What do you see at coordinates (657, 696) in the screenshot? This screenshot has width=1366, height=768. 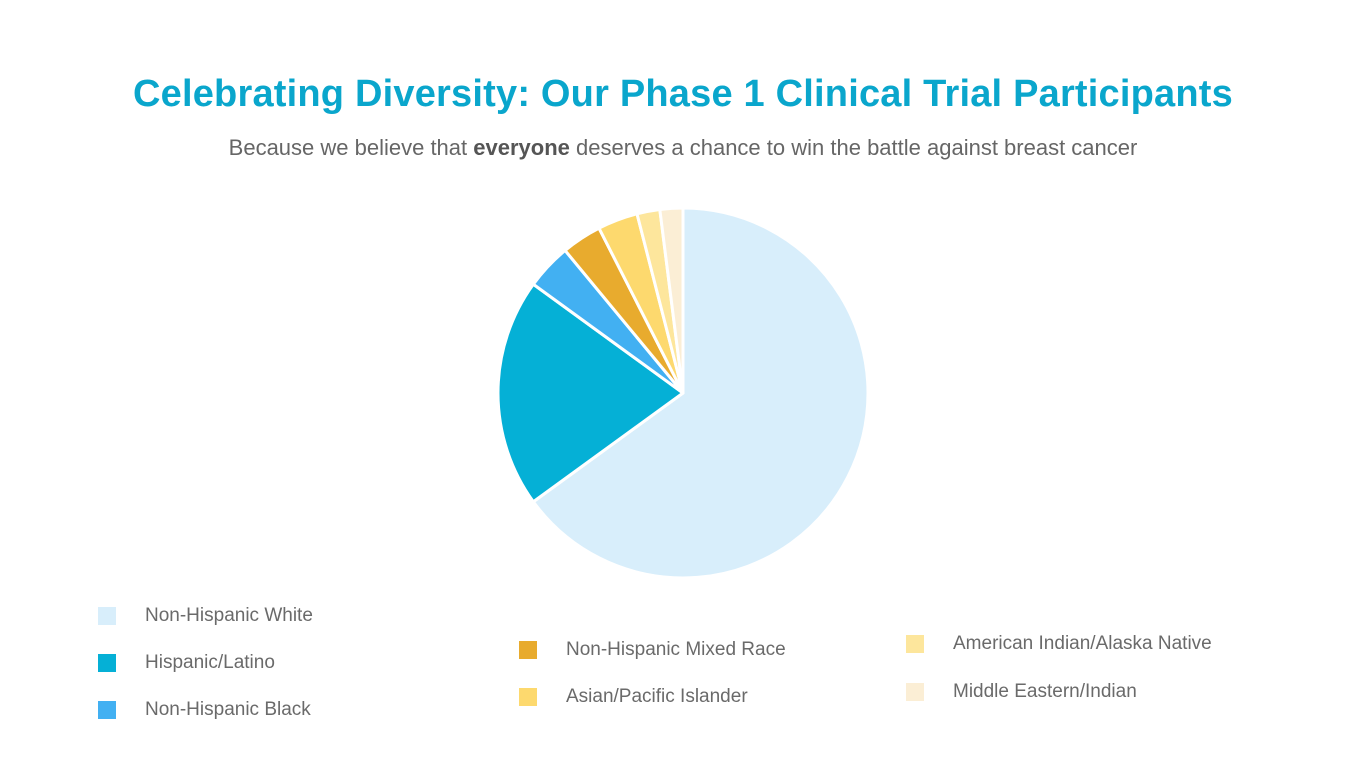 I see `legend-label: Asian/Pacific Islander` at bounding box center [657, 696].